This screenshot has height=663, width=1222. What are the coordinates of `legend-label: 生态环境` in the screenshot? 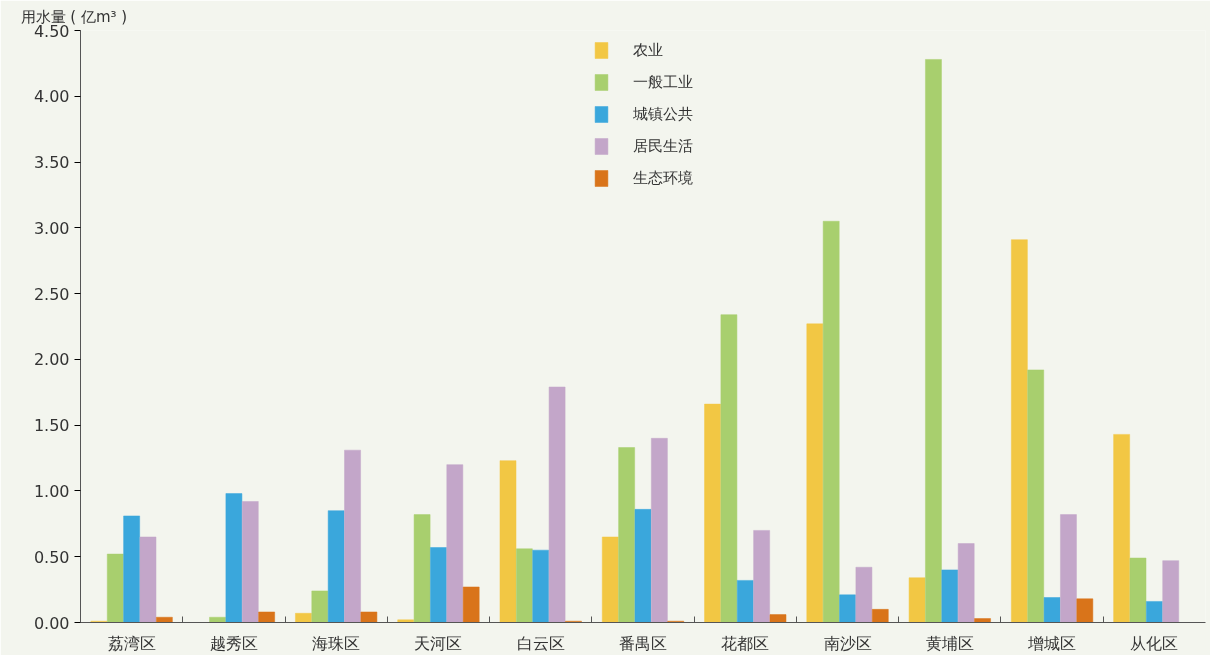 It's located at (662, 178).